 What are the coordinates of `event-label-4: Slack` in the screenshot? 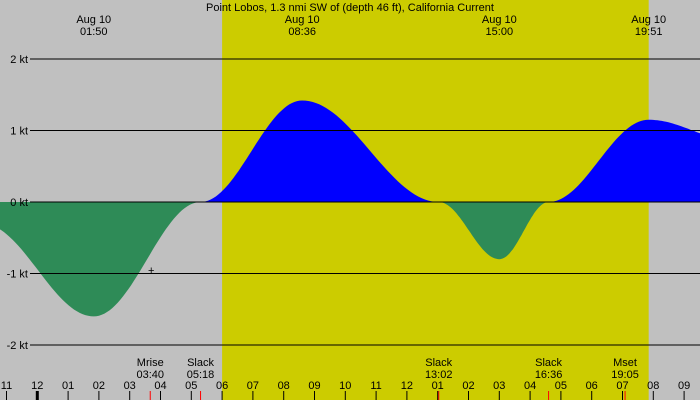 It's located at (548, 363).